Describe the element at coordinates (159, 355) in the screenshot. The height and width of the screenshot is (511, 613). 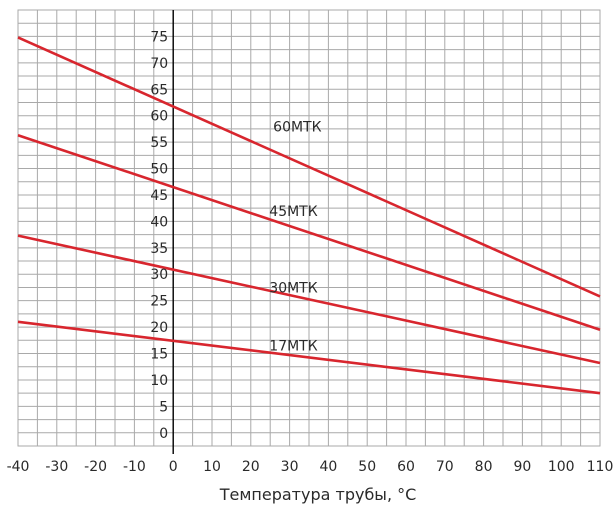
I see `y-tick-label: 15` at that location.